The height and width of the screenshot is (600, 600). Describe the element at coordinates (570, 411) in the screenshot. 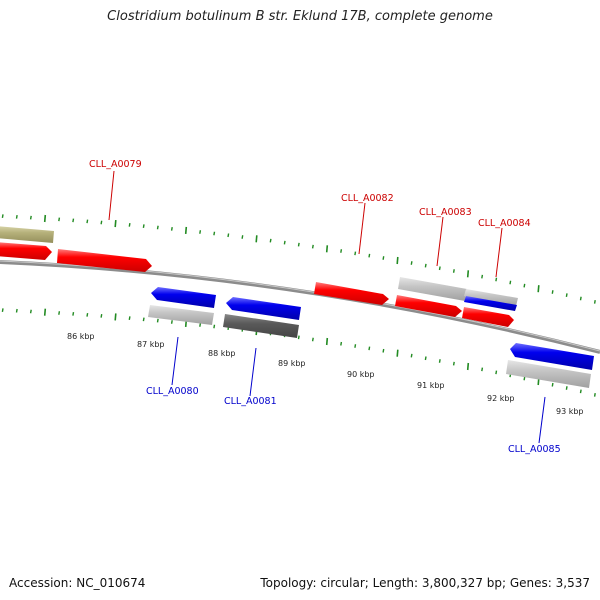

I see `scale-label: 93 kbp` at that location.